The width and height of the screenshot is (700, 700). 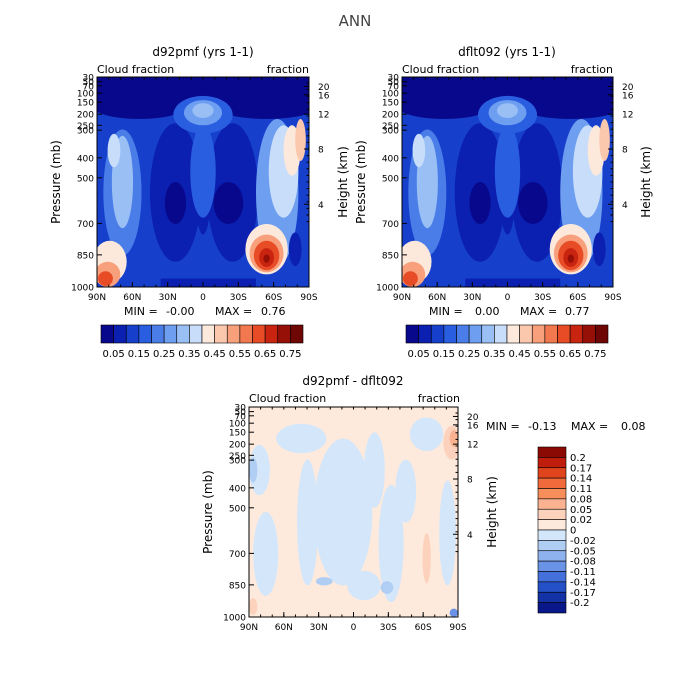 What do you see at coordinates (189, 354) in the screenshot?
I see `colorbar-label: 0.35` at bounding box center [189, 354].